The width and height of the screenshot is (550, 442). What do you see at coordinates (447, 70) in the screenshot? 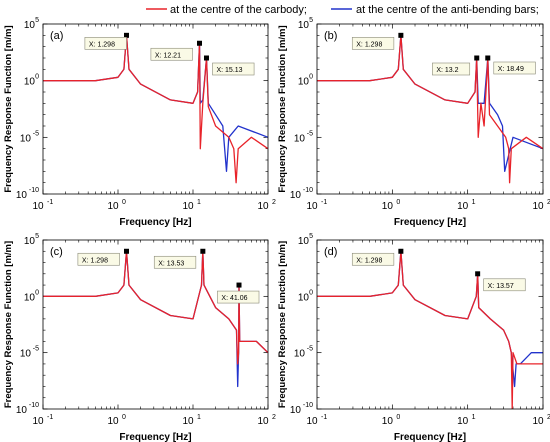
I see `datatip-label: X: 13.2` at bounding box center [447, 70].